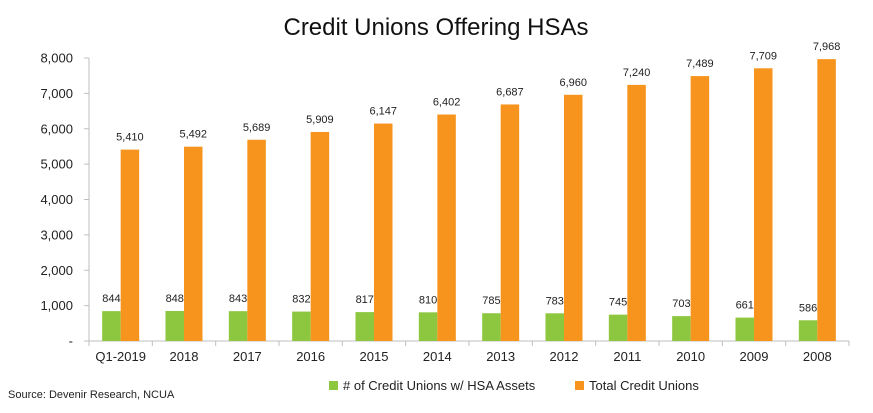  Describe the element at coordinates (644, 385) in the screenshot. I see `legend-label-total: Total Credit Unions` at that location.